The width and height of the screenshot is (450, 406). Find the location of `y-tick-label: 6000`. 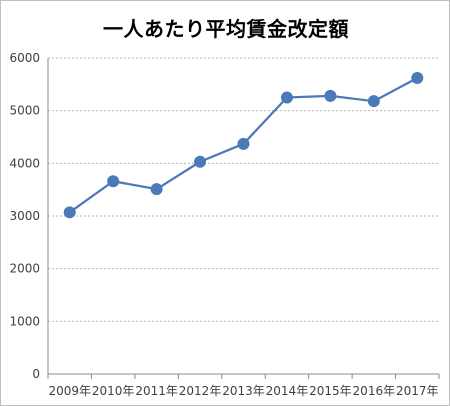

y-tick-label: 6000 is located at coordinates (24, 58).